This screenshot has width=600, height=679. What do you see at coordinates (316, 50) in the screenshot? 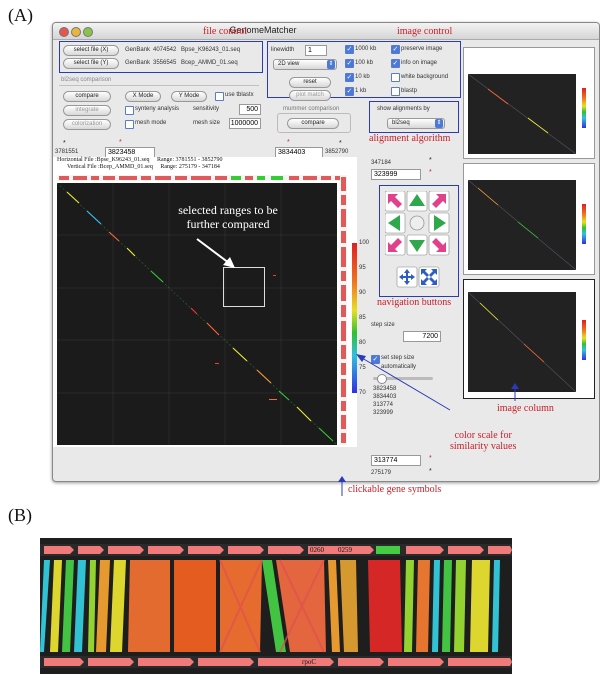
I see `linewidth-input: 1` at bounding box center [316, 50].